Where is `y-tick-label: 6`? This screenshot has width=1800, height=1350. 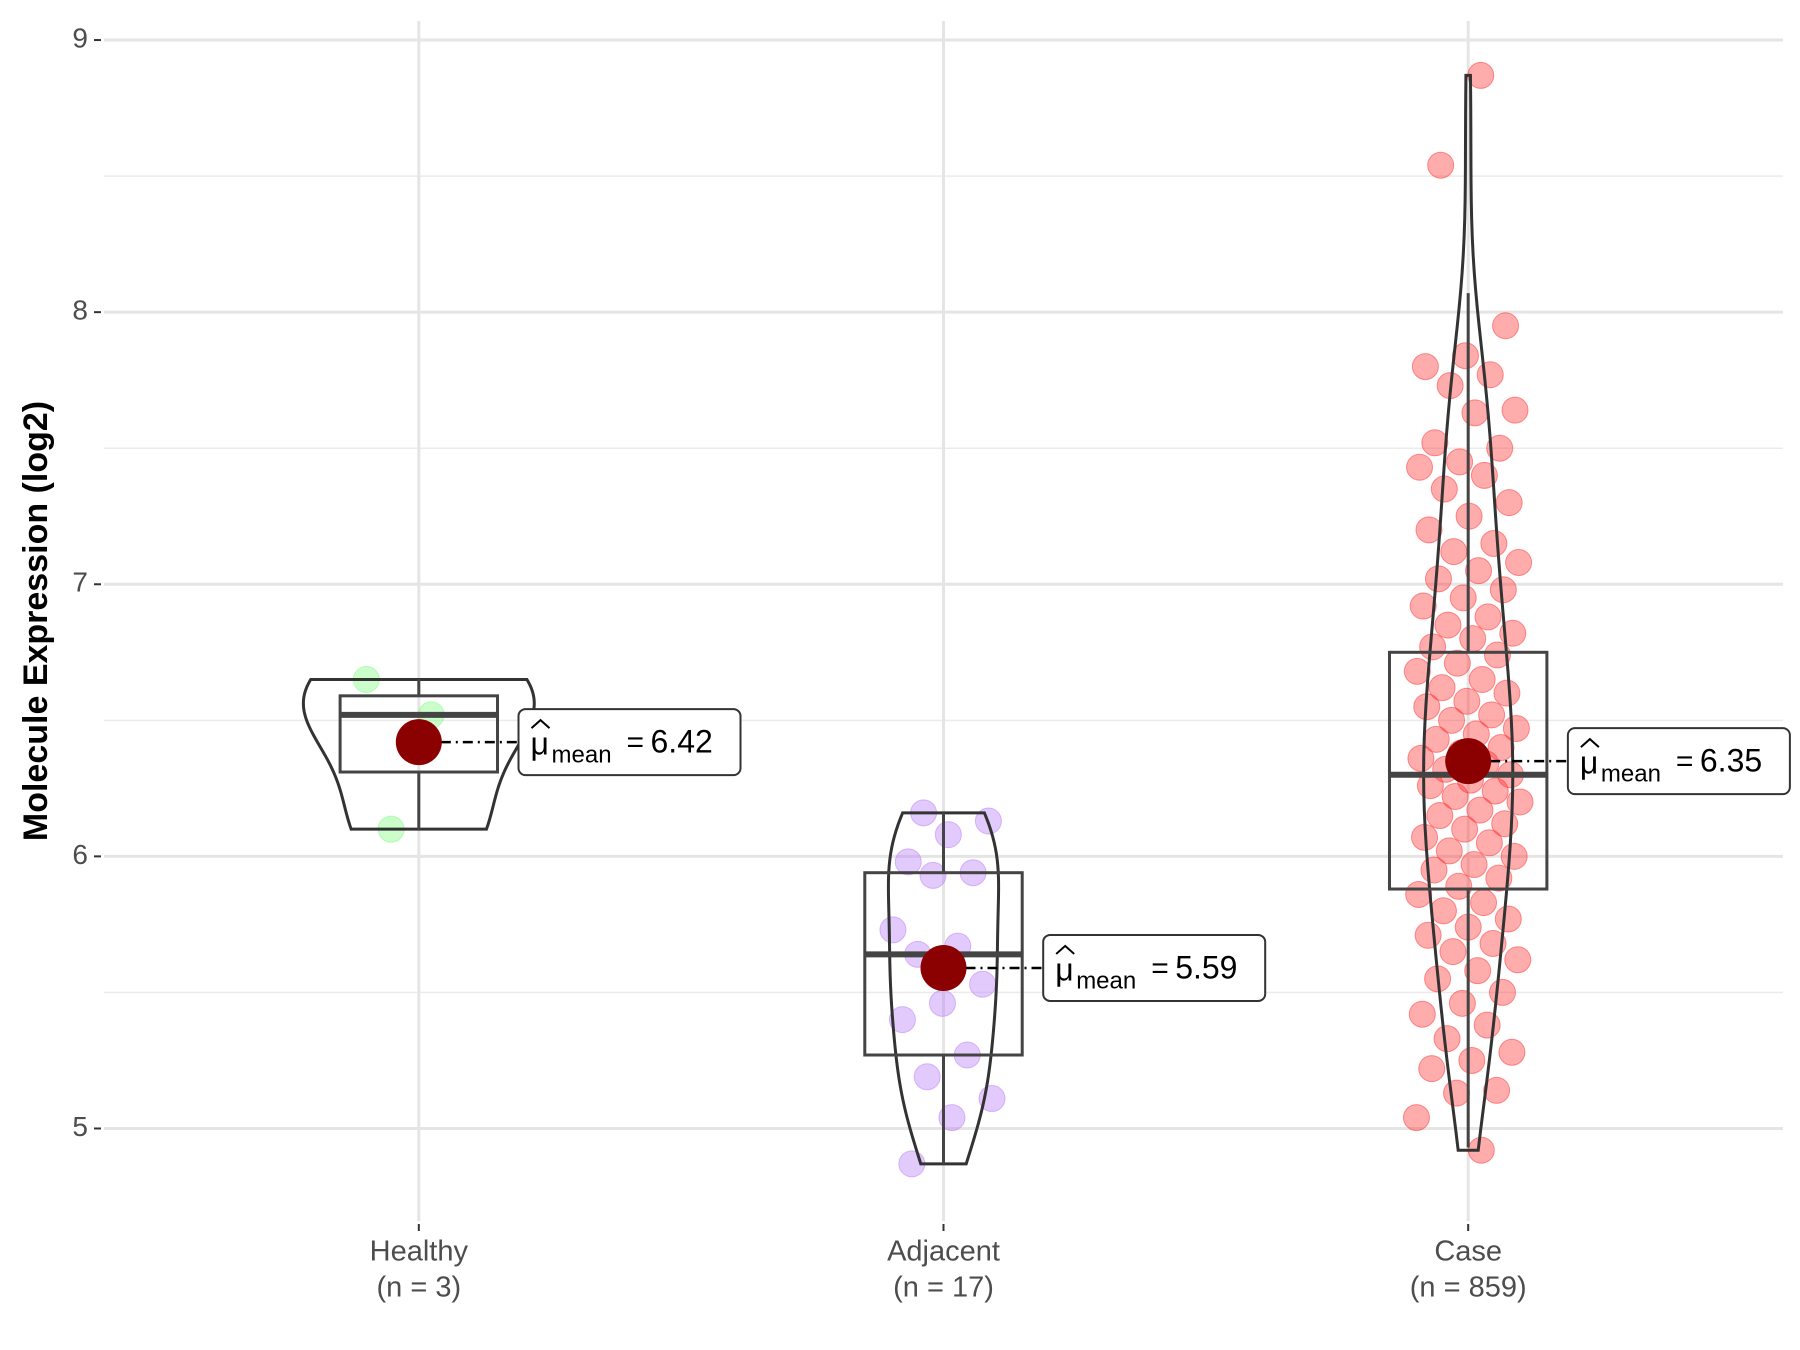
y-tick-label: 6 is located at coordinates (80, 854).